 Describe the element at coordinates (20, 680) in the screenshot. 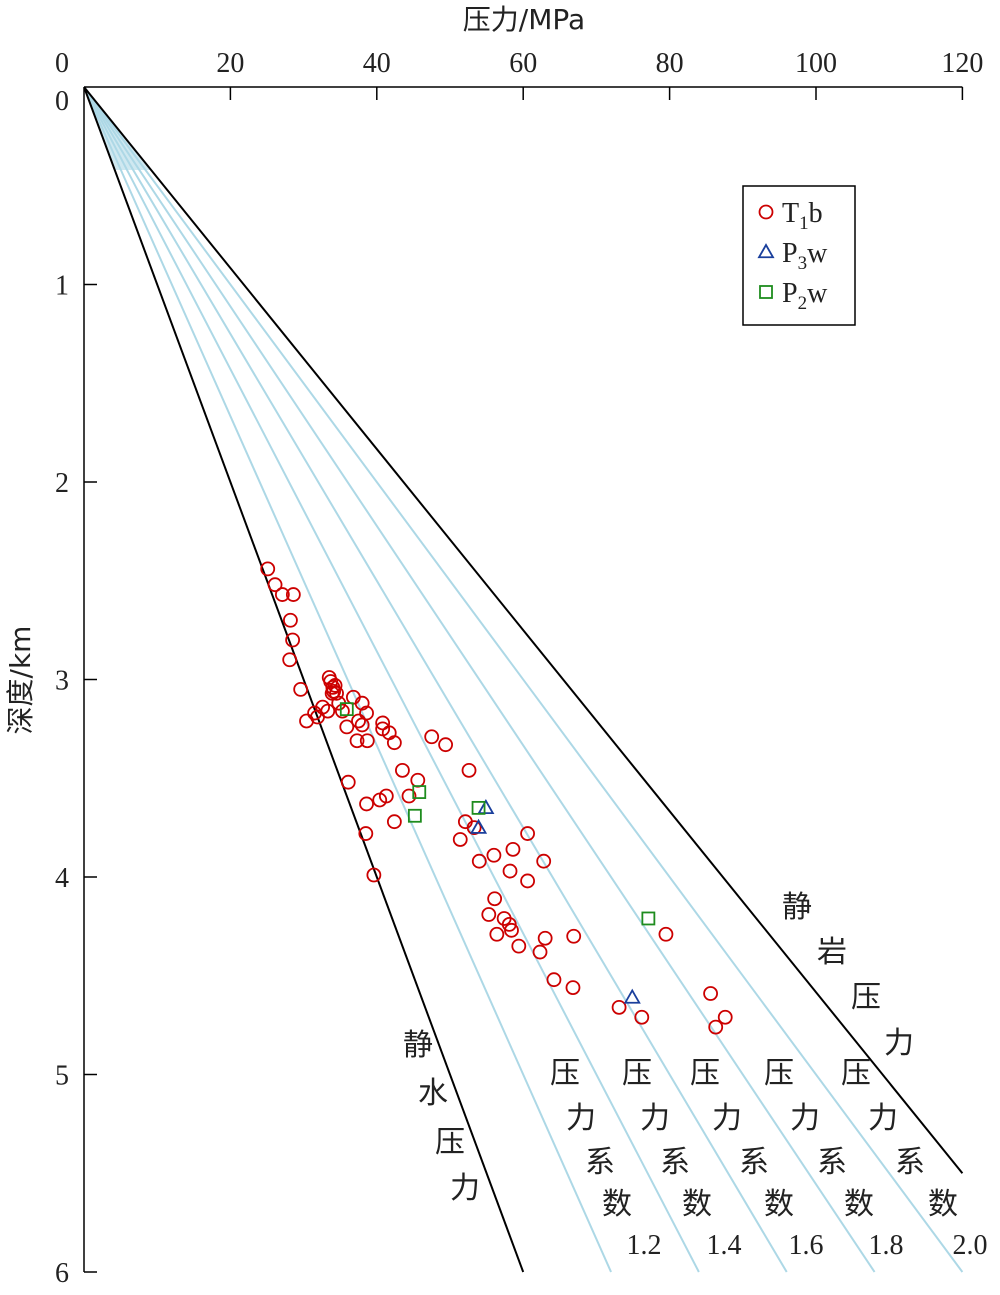

I see `y-axis-title: 深度/km` at that location.